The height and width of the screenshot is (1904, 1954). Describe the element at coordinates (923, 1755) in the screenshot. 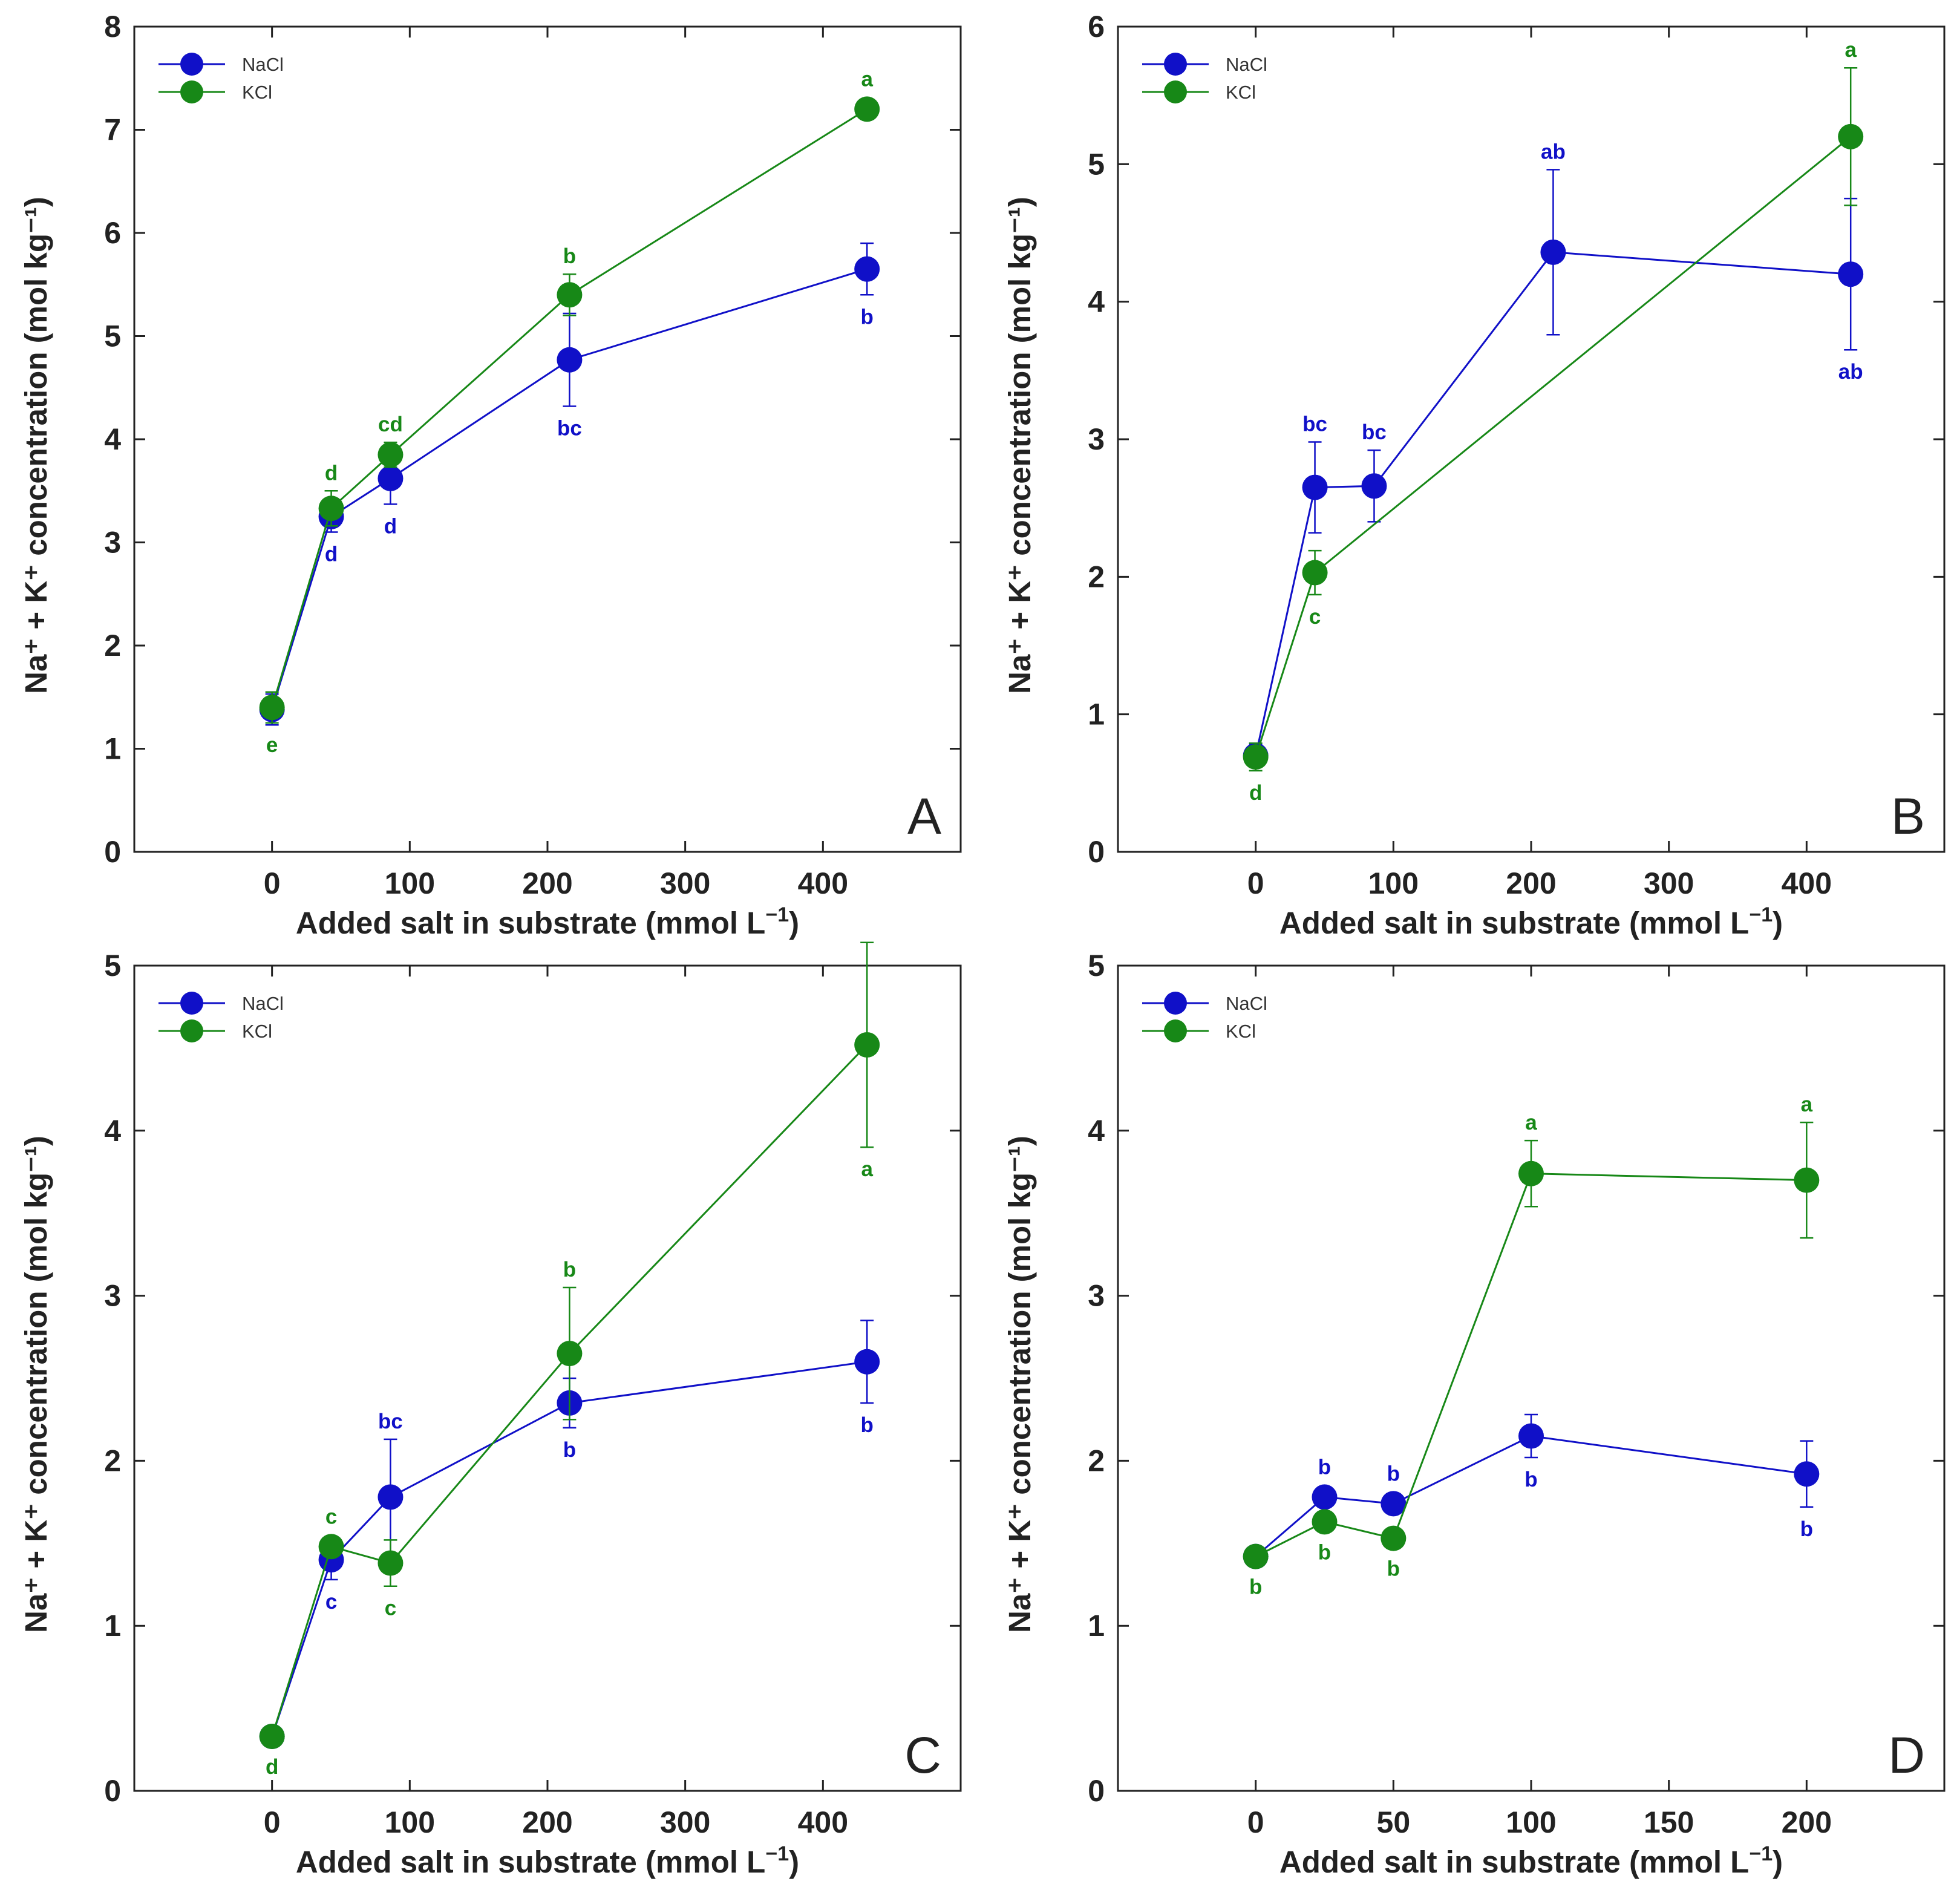

I see `panel-letter: C` at that location.